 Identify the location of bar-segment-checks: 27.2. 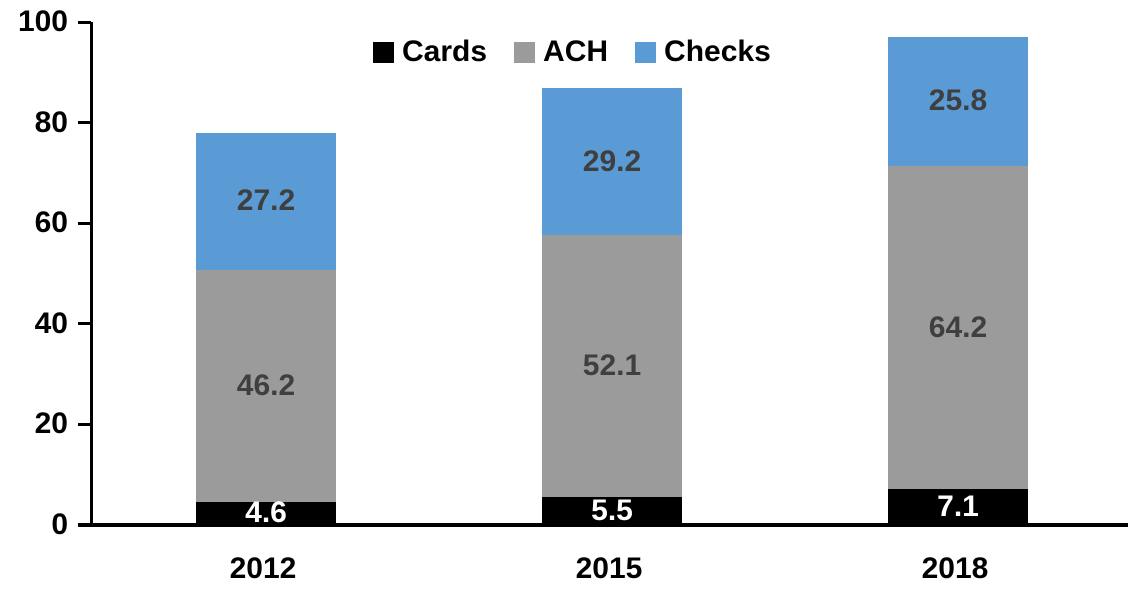
(266, 201).